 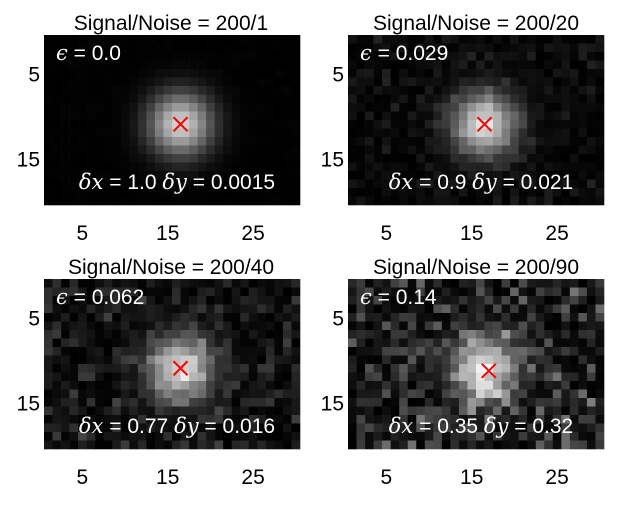 I want to click on marker-stroke-b, so click(x=489, y=371).